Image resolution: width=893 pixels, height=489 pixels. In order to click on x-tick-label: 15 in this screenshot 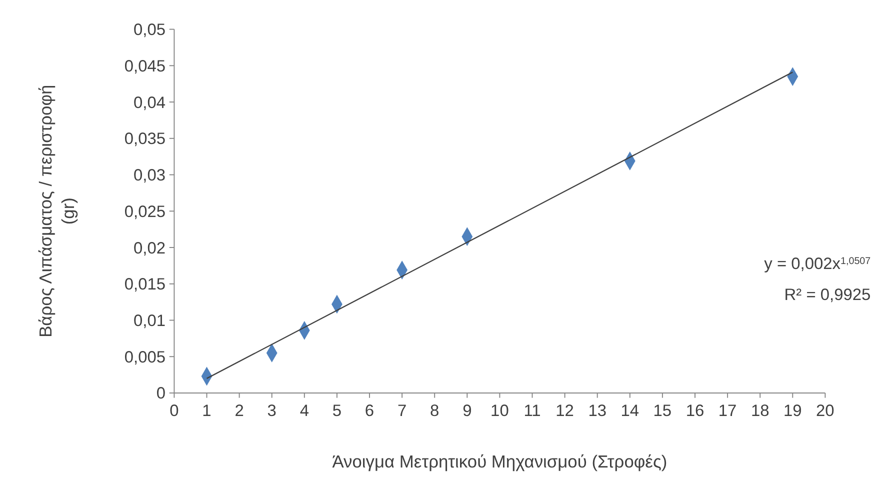, I will do `click(662, 411)`.